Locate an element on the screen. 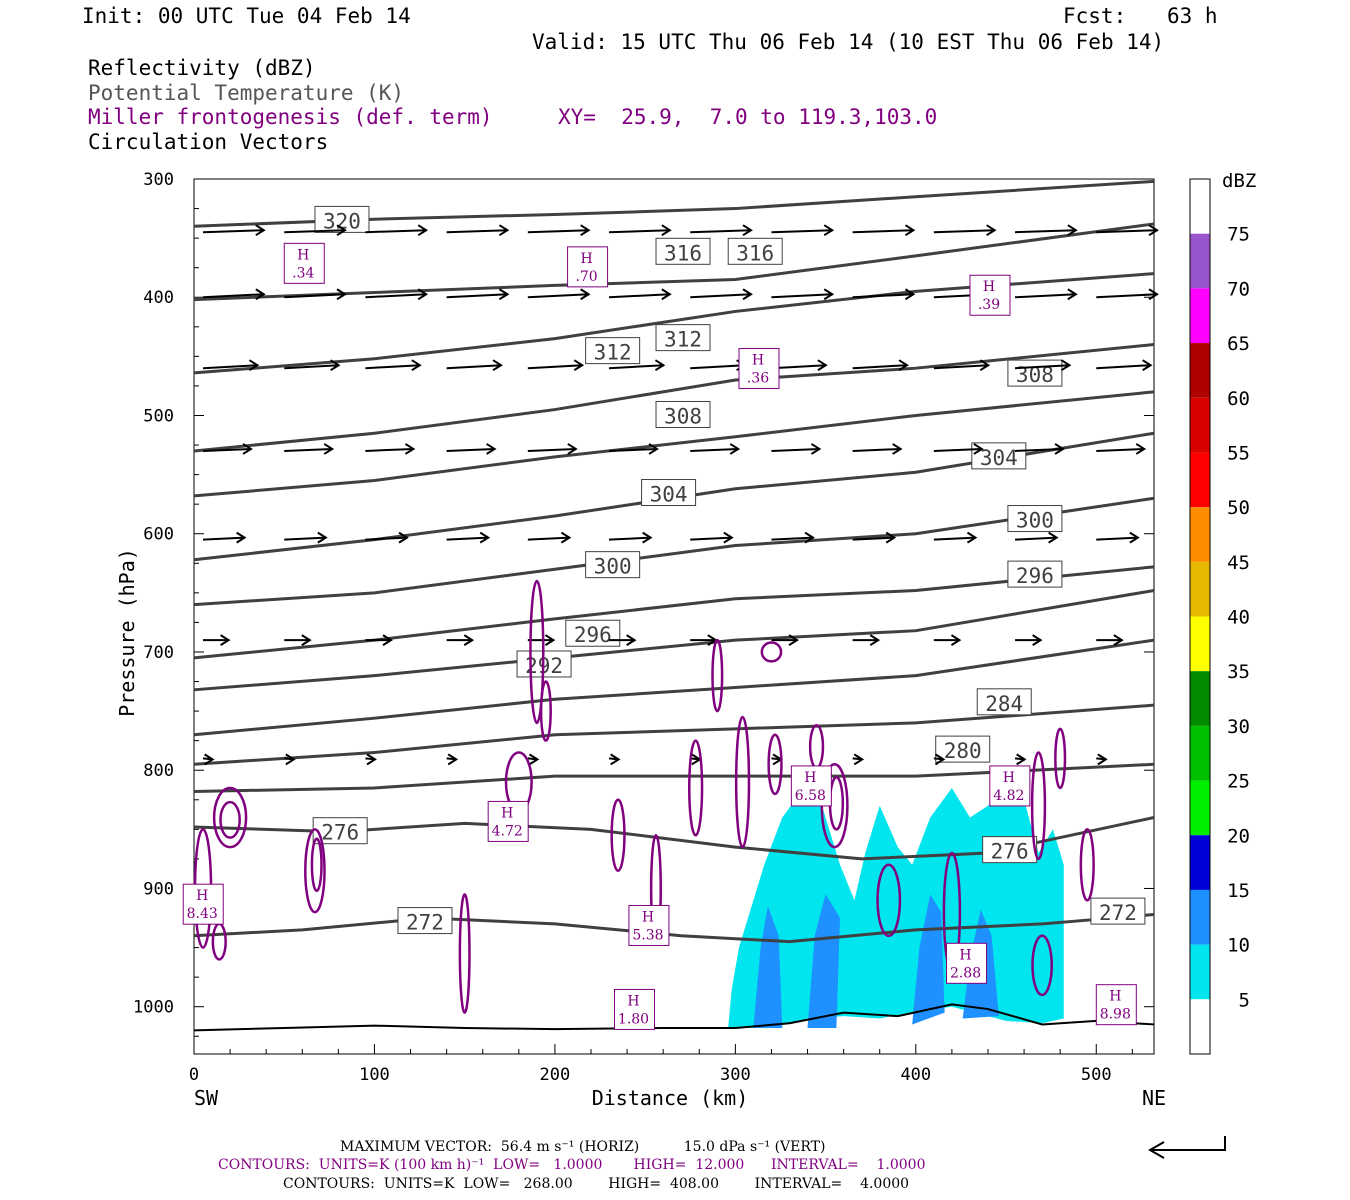  frontogenesis-maximum: H .70 is located at coordinates (588, 267).